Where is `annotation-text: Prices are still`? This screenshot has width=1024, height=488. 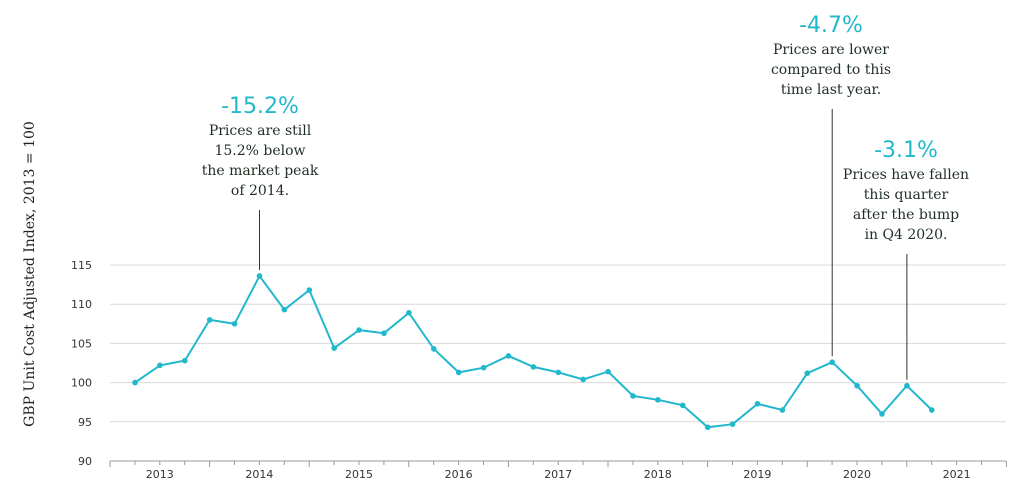 annotation-text: Prices are still is located at coordinates (260, 131).